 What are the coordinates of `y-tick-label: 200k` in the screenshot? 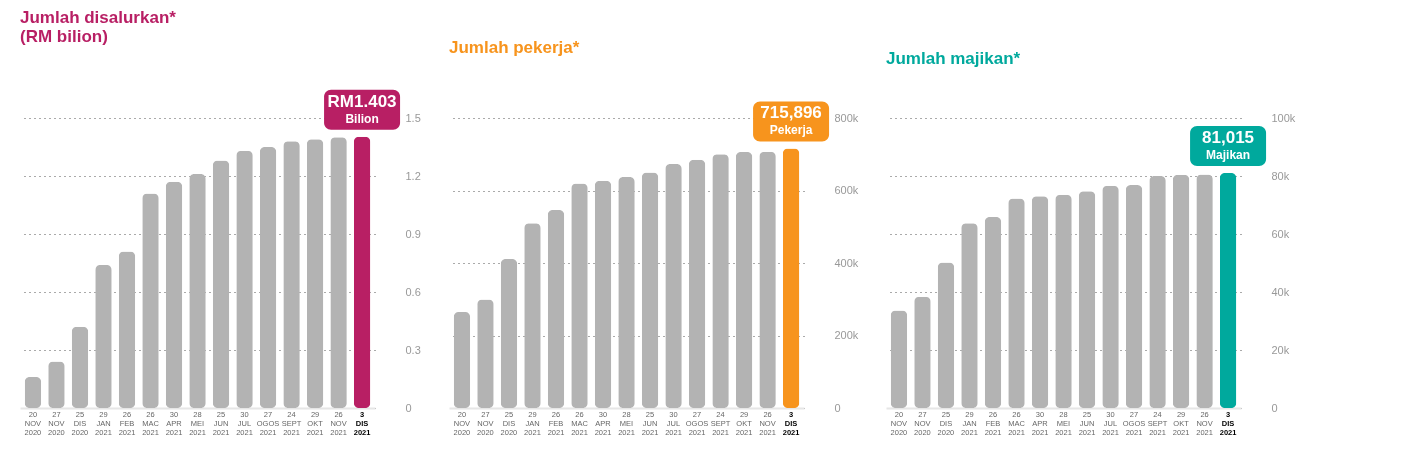 It's located at (846, 335).